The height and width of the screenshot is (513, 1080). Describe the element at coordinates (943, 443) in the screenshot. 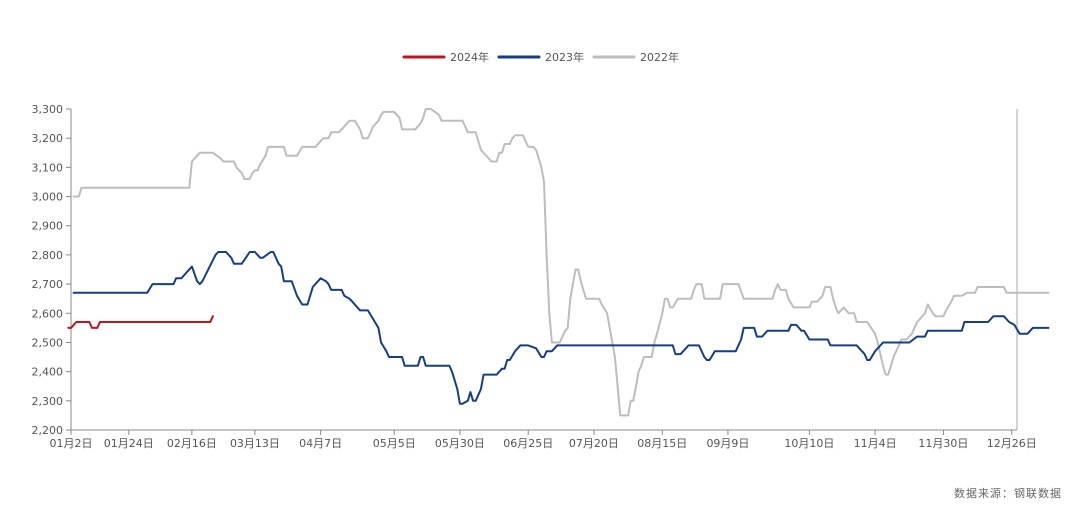

I see `x-tick-label: 11月30日` at that location.